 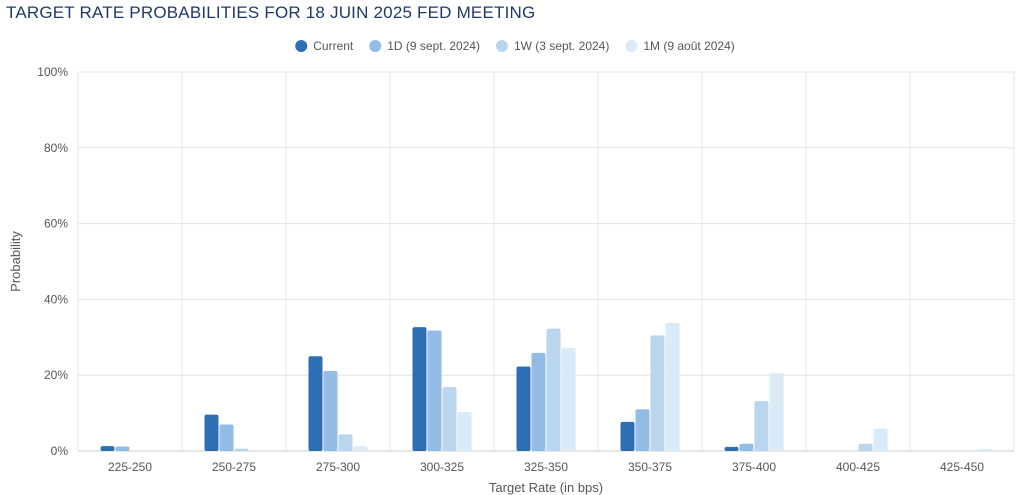 I want to click on y-tick-label: 20%, so click(x=56, y=375).